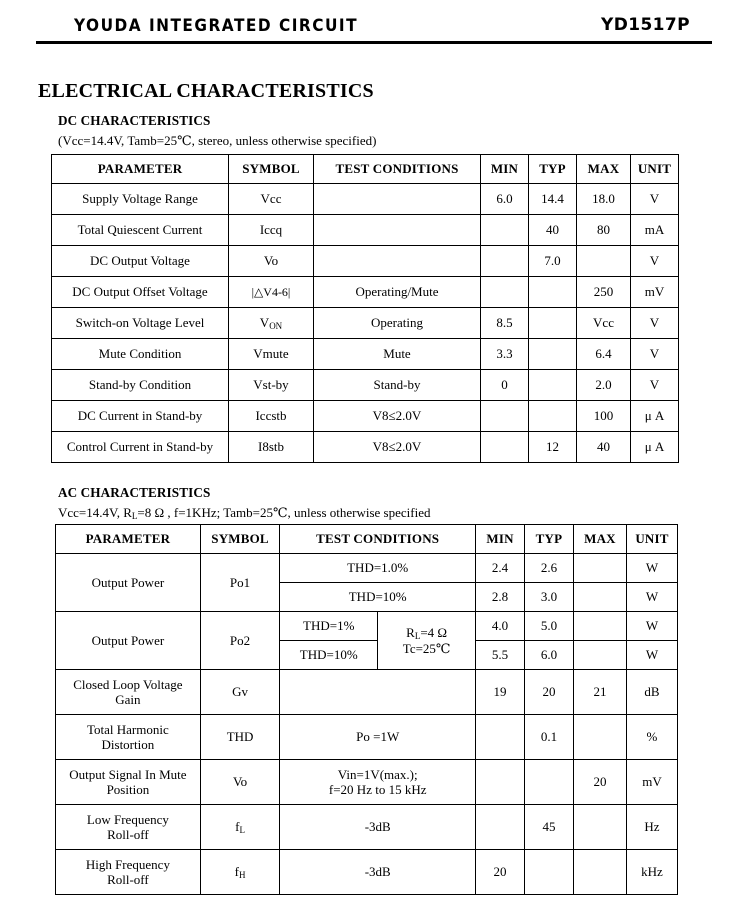 Image resolution: width=738 pixels, height=921 pixels. I want to click on cell-typ: 3.0, so click(549, 597).